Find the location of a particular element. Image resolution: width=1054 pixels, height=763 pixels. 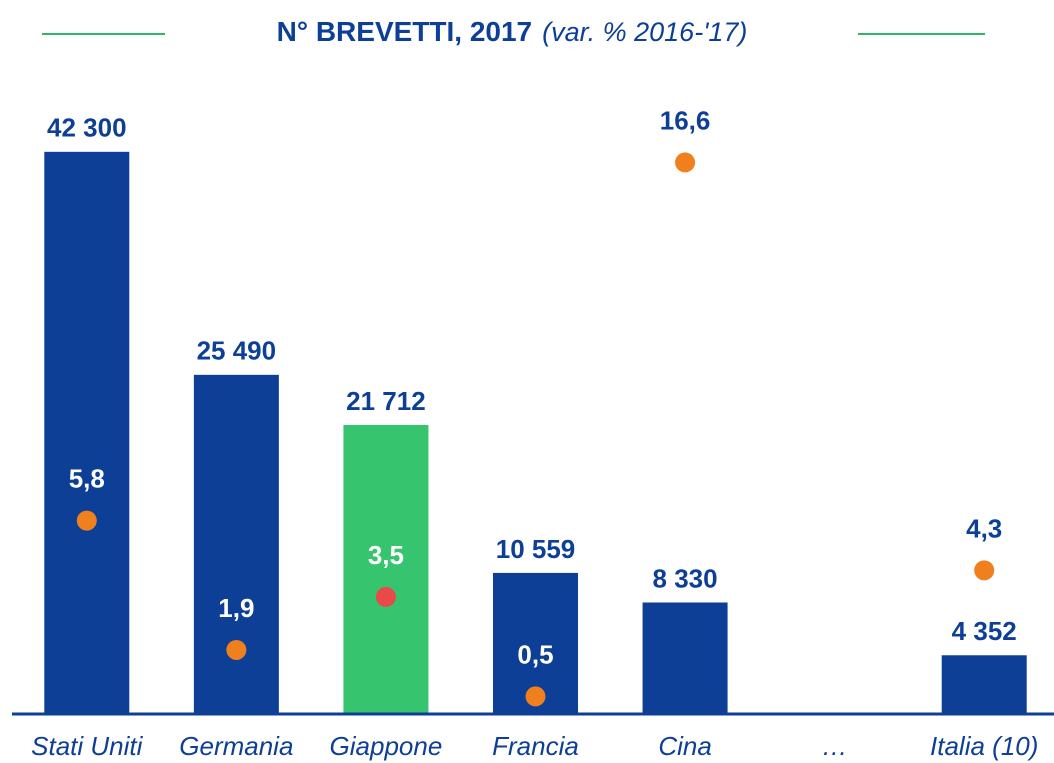

bar-value-label: 21 712 is located at coordinates (386, 401).